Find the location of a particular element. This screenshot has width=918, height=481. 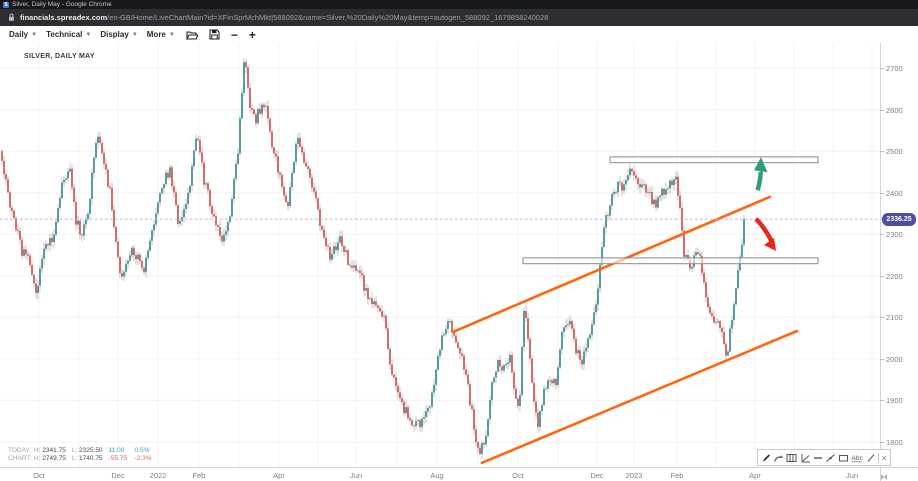

rectangle-tool-icon is located at coordinates (843, 458).